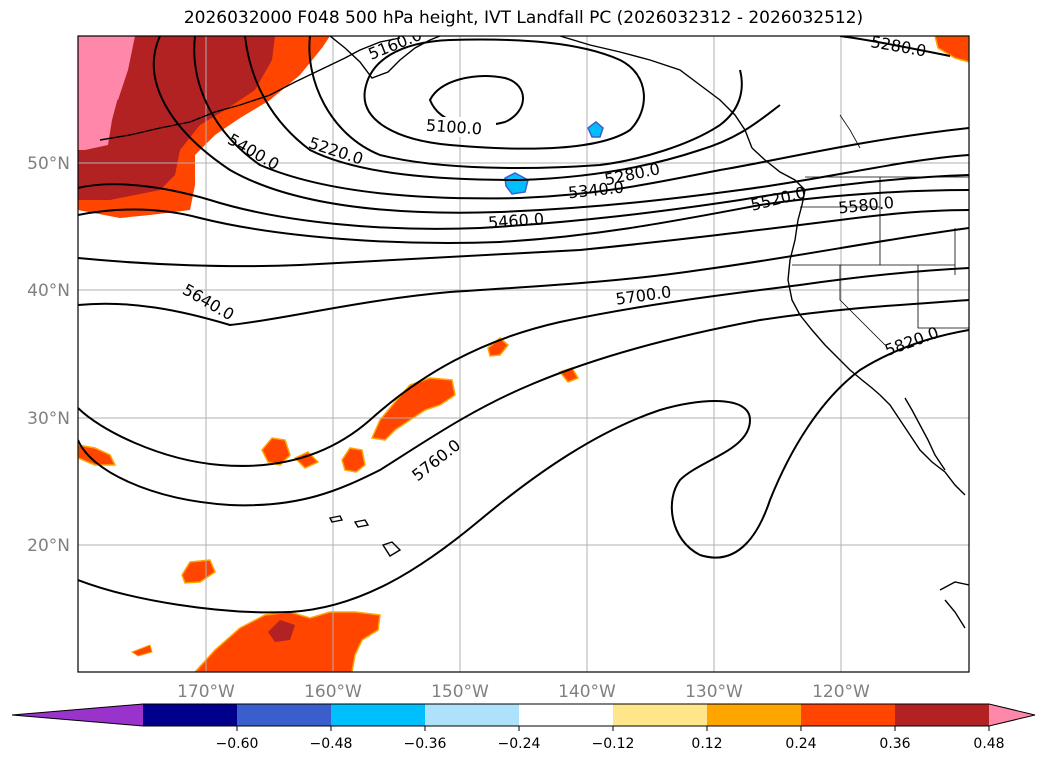 The height and width of the screenshot is (765, 1047). I want to click on lon-label-160w: 160°W, so click(333, 692).